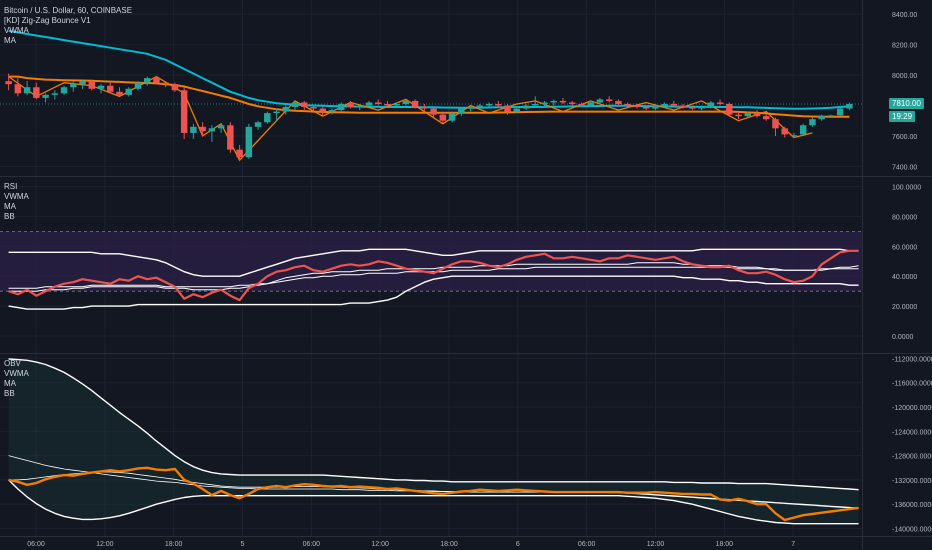  Describe the element at coordinates (904, 217) in the screenshot. I see `y-tick-label: 80.0000` at that location.